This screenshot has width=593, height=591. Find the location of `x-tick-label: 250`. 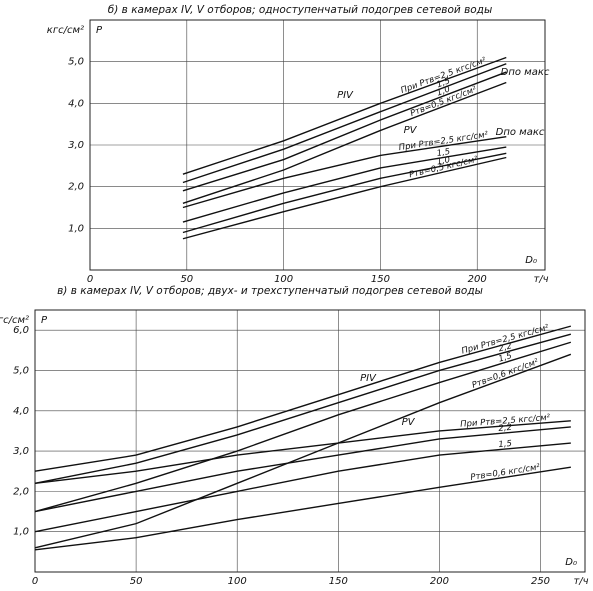

x-tick-label: 250 is located at coordinates (540, 581).